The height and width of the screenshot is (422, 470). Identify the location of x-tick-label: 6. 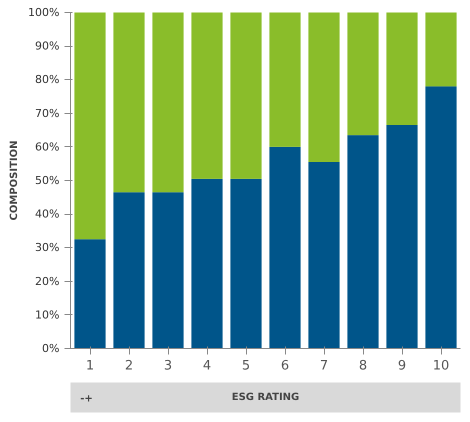
(285, 366).